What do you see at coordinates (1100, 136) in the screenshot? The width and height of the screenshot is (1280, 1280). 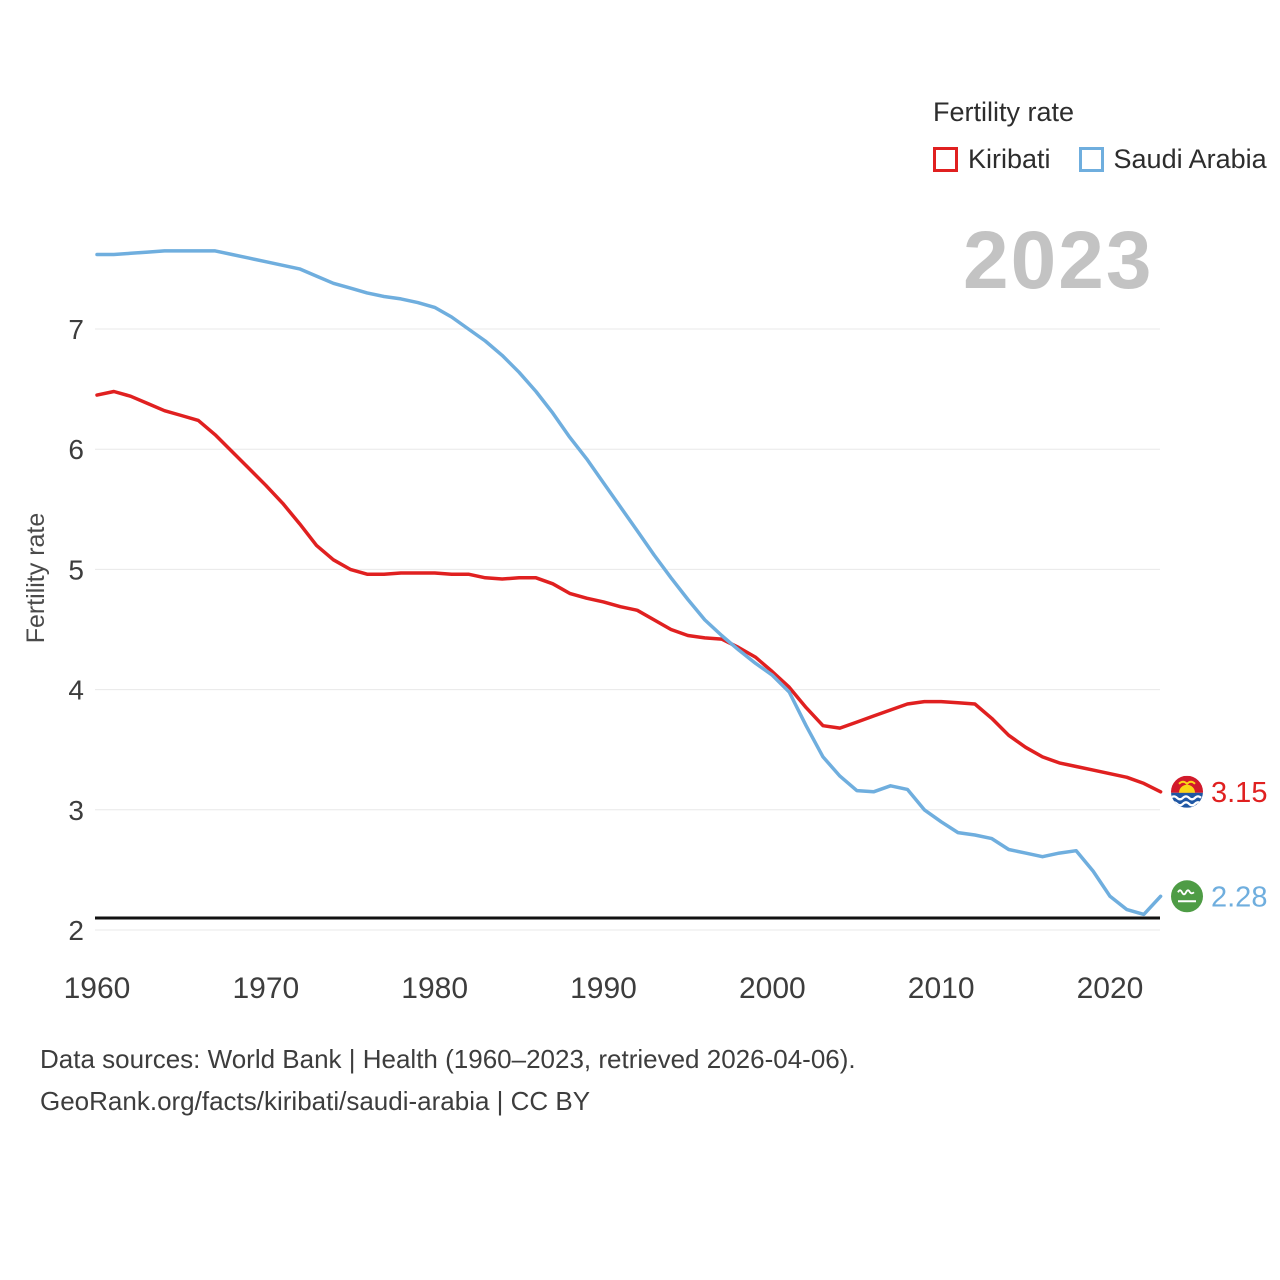 I see `legend: Fertility rate Kiribati Saudi Arabia` at bounding box center [1100, 136].